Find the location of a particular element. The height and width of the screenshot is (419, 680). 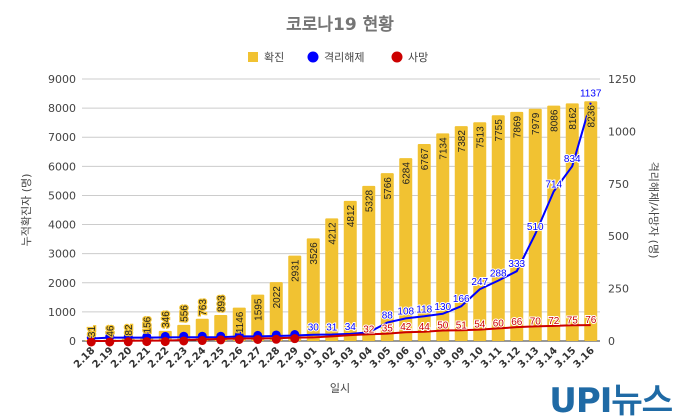

bar-data-label: 1146 is located at coordinates (240, 322).